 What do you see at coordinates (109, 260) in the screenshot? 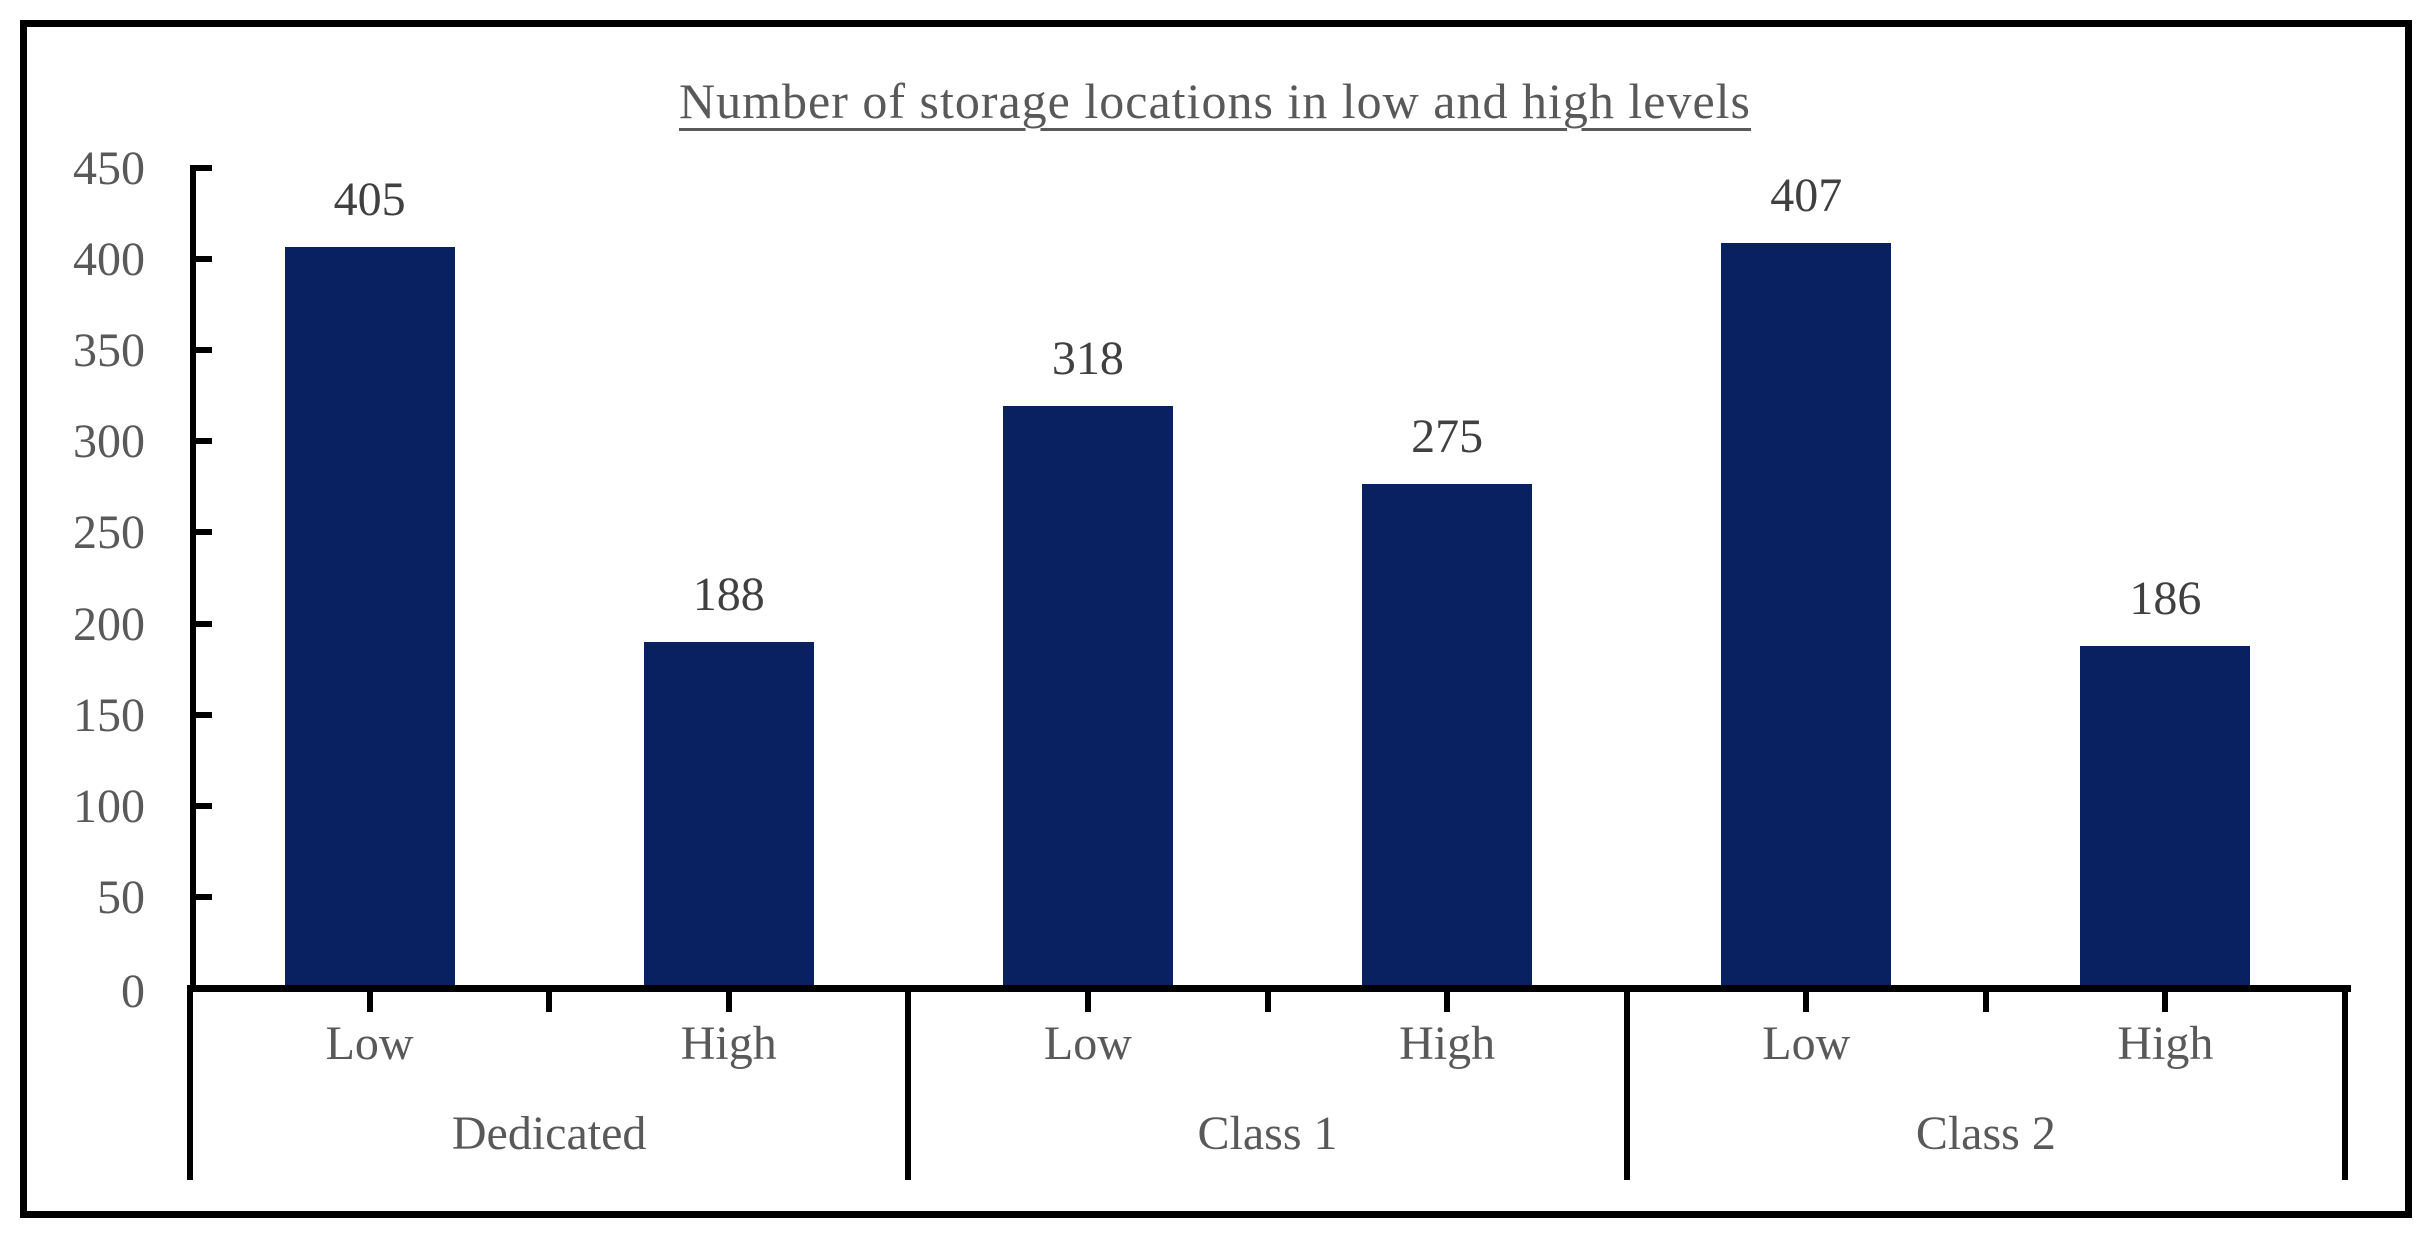
I see `y-tick-label: 400` at bounding box center [109, 260].